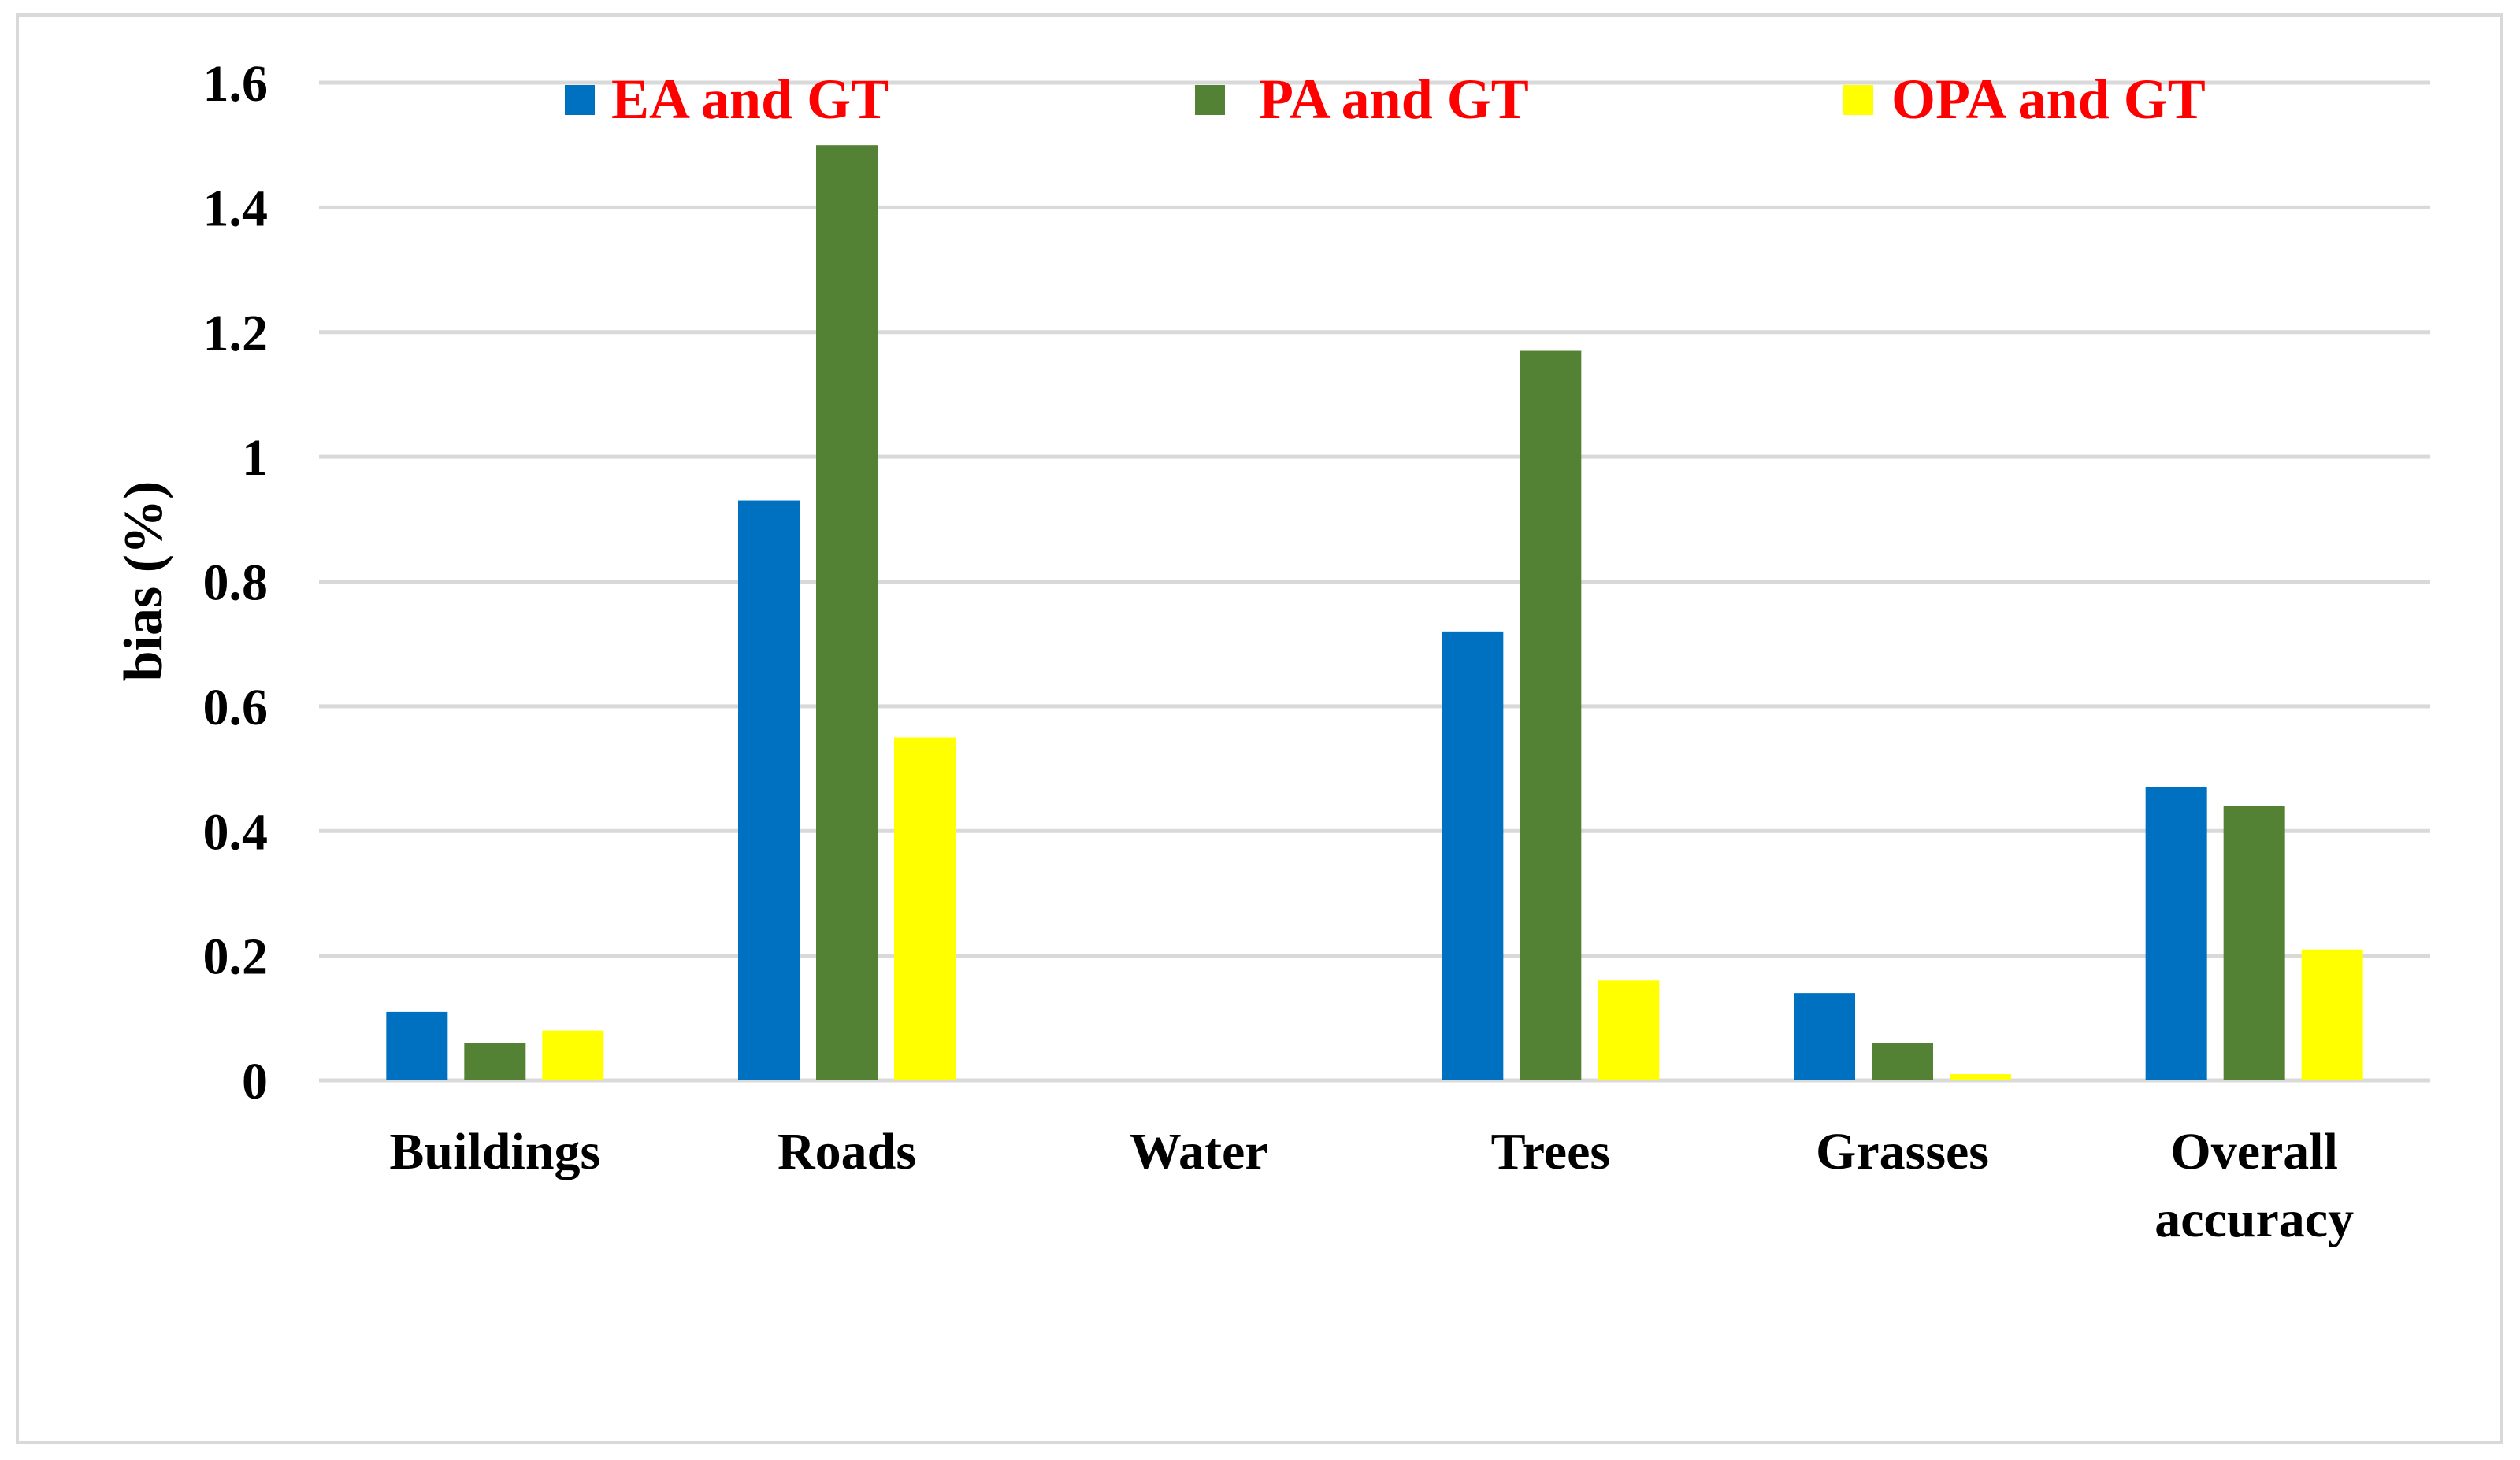 The width and height of the screenshot is (2520, 1460). What do you see at coordinates (847, 1151) in the screenshot?
I see `x-tick-label: Roads` at bounding box center [847, 1151].